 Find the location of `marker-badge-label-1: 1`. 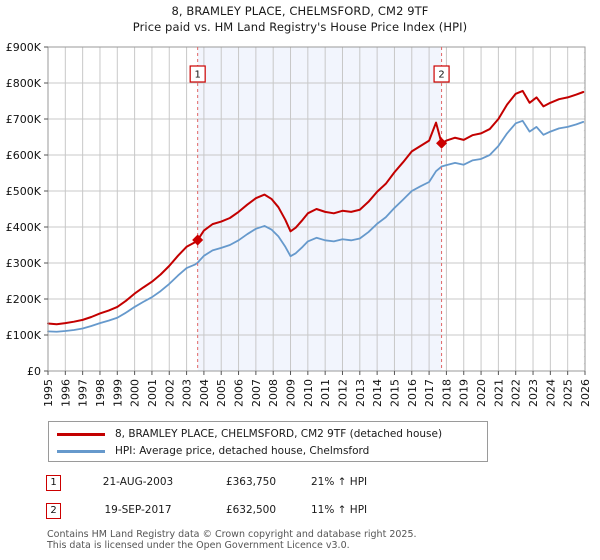

marker-badge-label-1: 1 is located at coordinates (197, 75).